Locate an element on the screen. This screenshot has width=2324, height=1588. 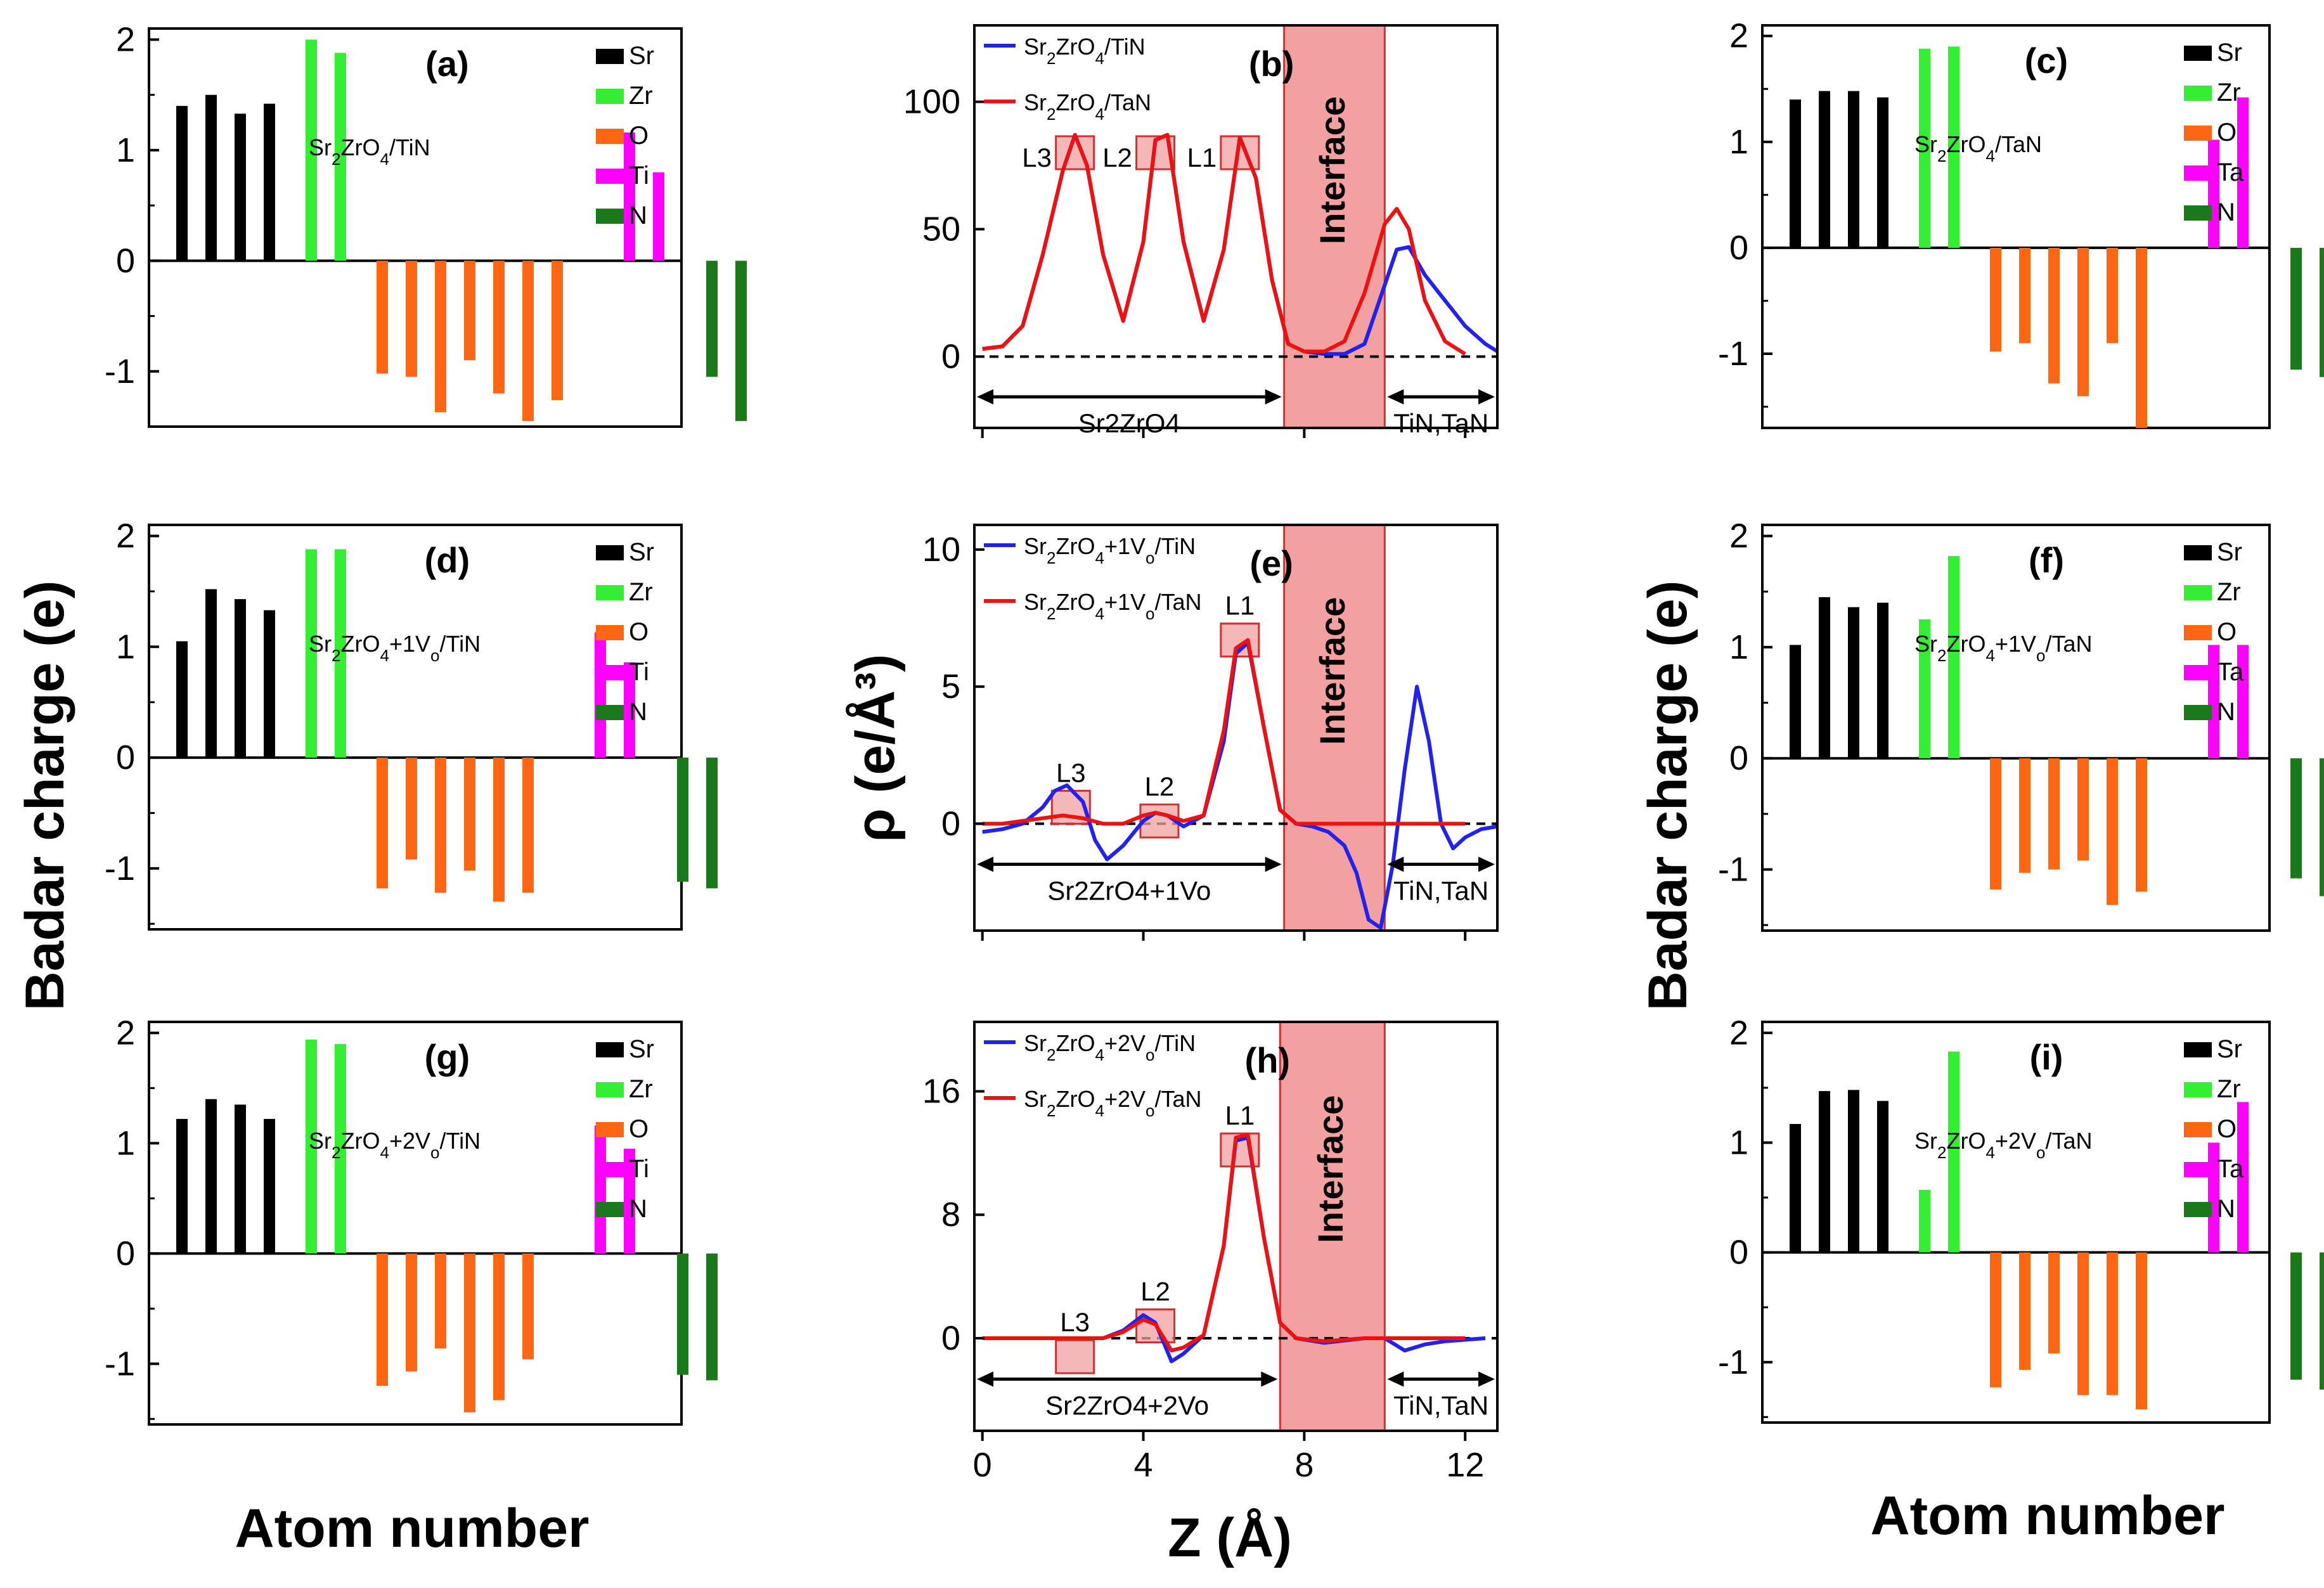
ytick-label-a: 2 is located at coordinates (126, 39).